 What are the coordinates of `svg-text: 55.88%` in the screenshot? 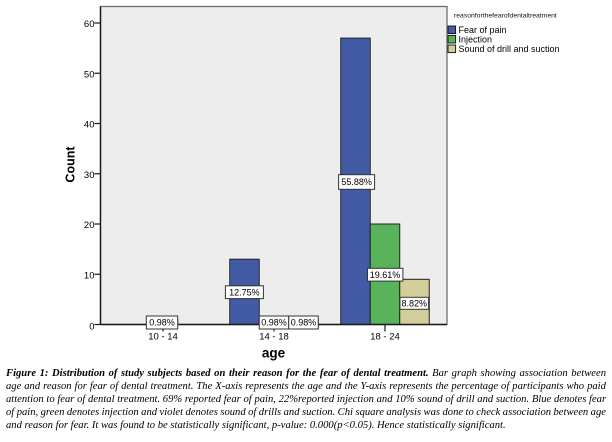 It's located at (356, 182).